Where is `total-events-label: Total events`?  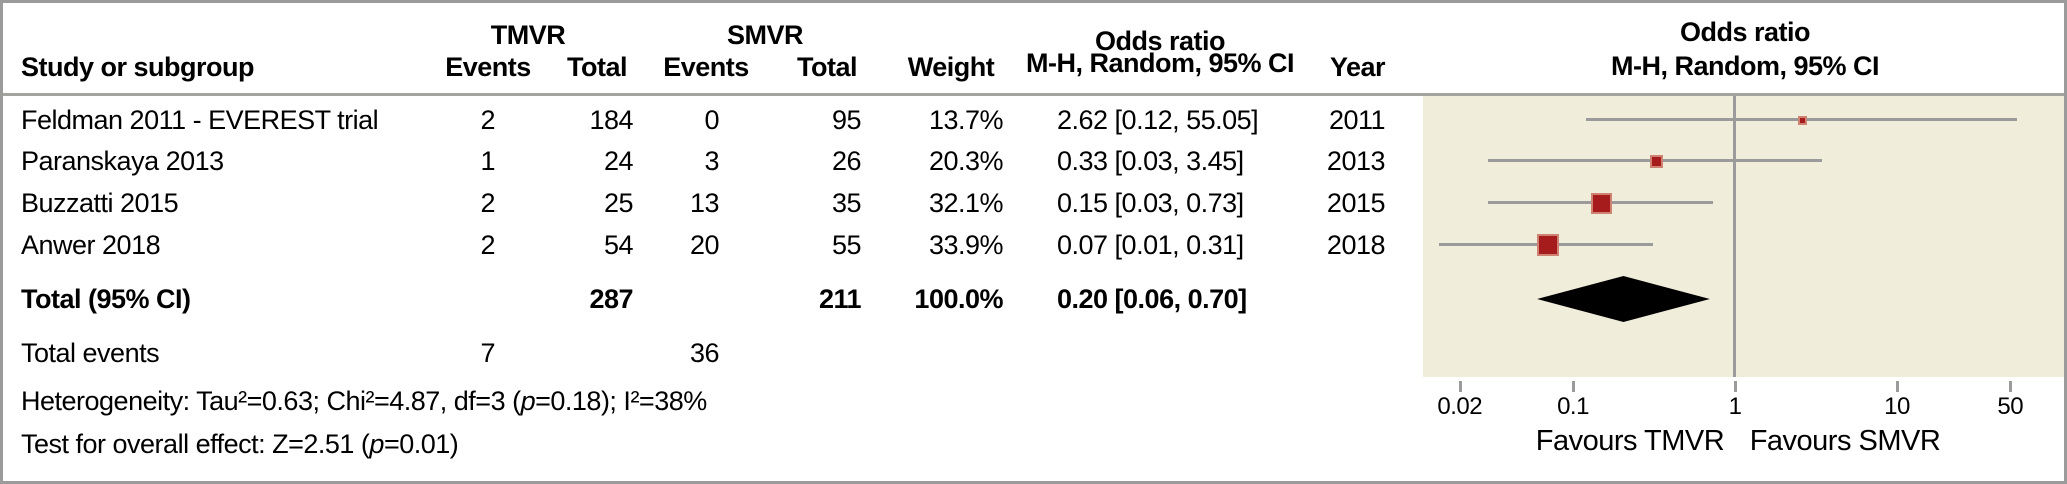
total-events-label: Total events is located at coordinates (90, 353).